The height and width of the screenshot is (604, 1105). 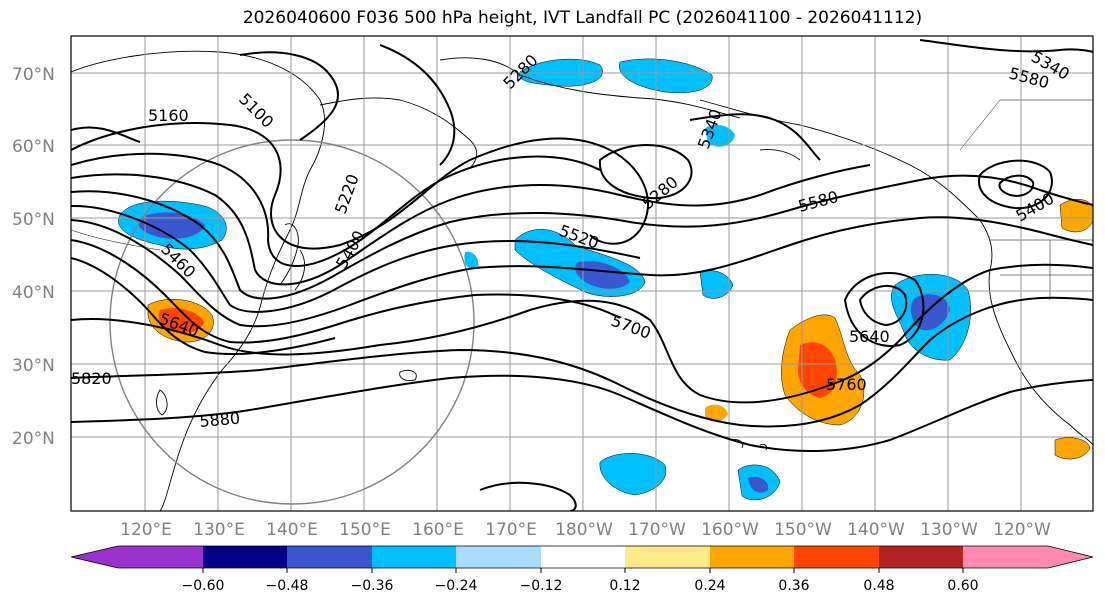 I want to click on contour-label: 5820, so click(x=91, y=378).